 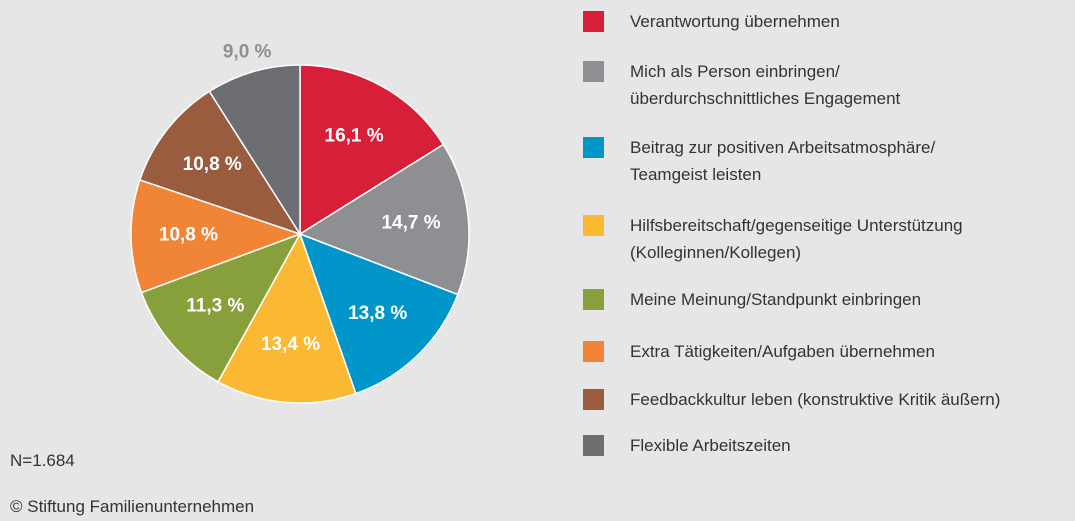 What do you see at coordinates (776, 299) in the screenshot?
I see `legend-label: Meine Meinung/Standpunkt einbringen` at bounding box center [776, 299].